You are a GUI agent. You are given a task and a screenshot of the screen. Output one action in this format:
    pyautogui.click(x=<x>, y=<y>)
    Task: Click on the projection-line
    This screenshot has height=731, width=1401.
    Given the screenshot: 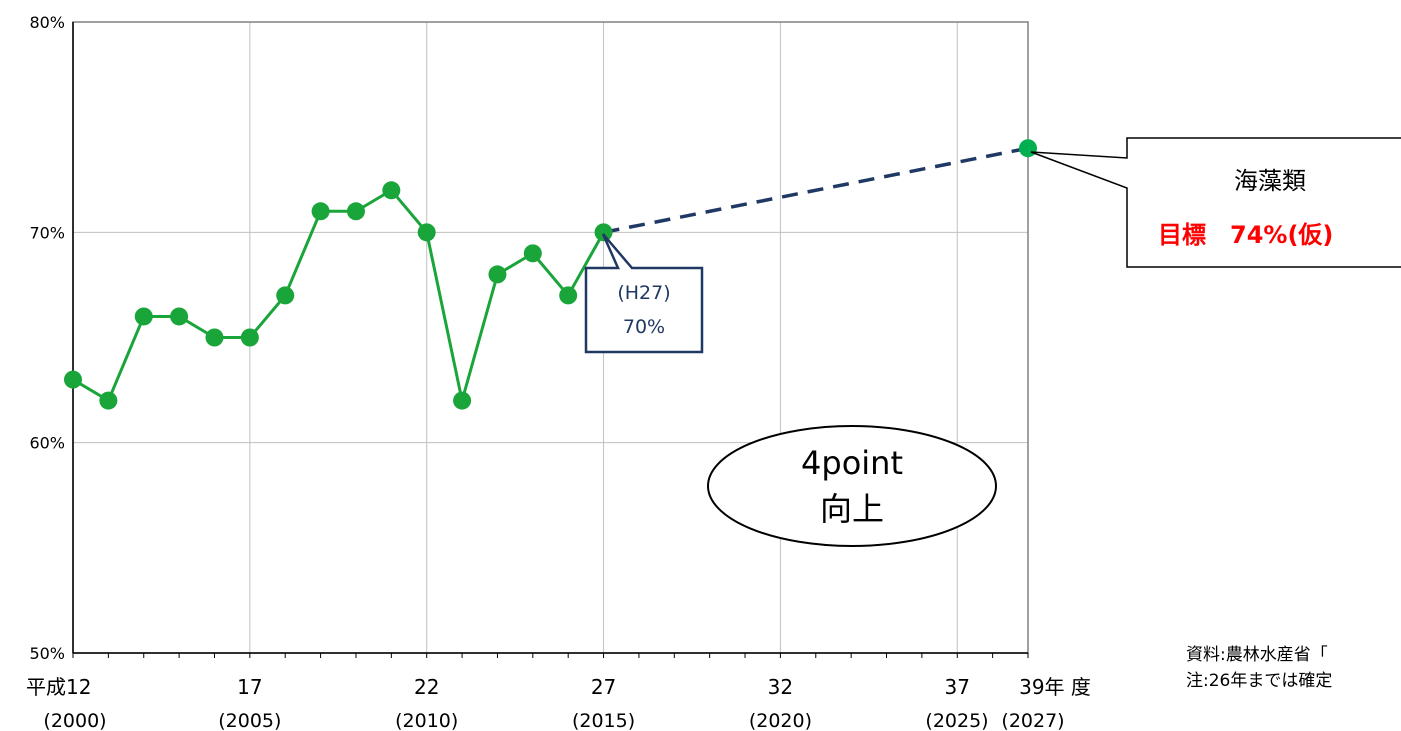 What is the action you would take?
    pyautogui.click(x=816, y=190)
    